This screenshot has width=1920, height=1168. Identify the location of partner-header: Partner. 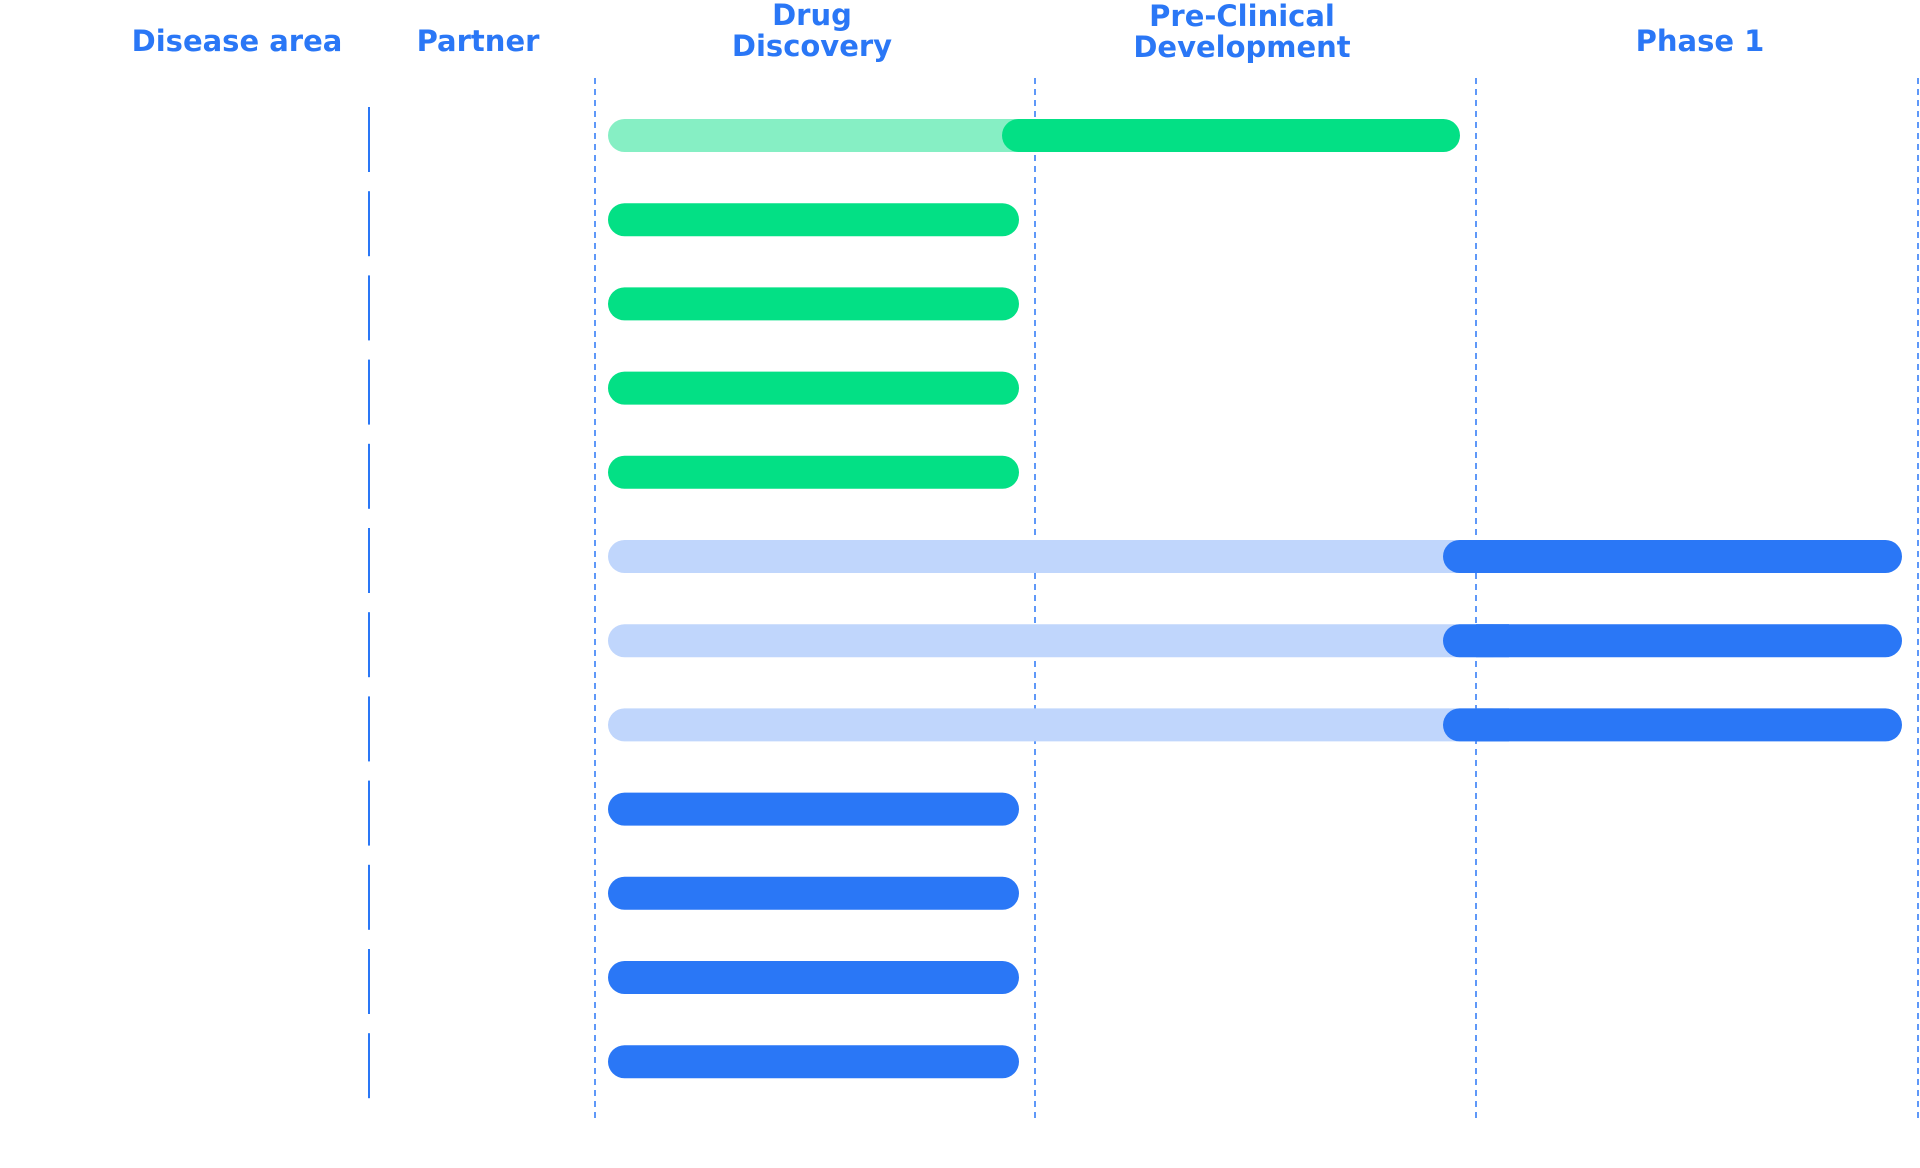
(478, 41).